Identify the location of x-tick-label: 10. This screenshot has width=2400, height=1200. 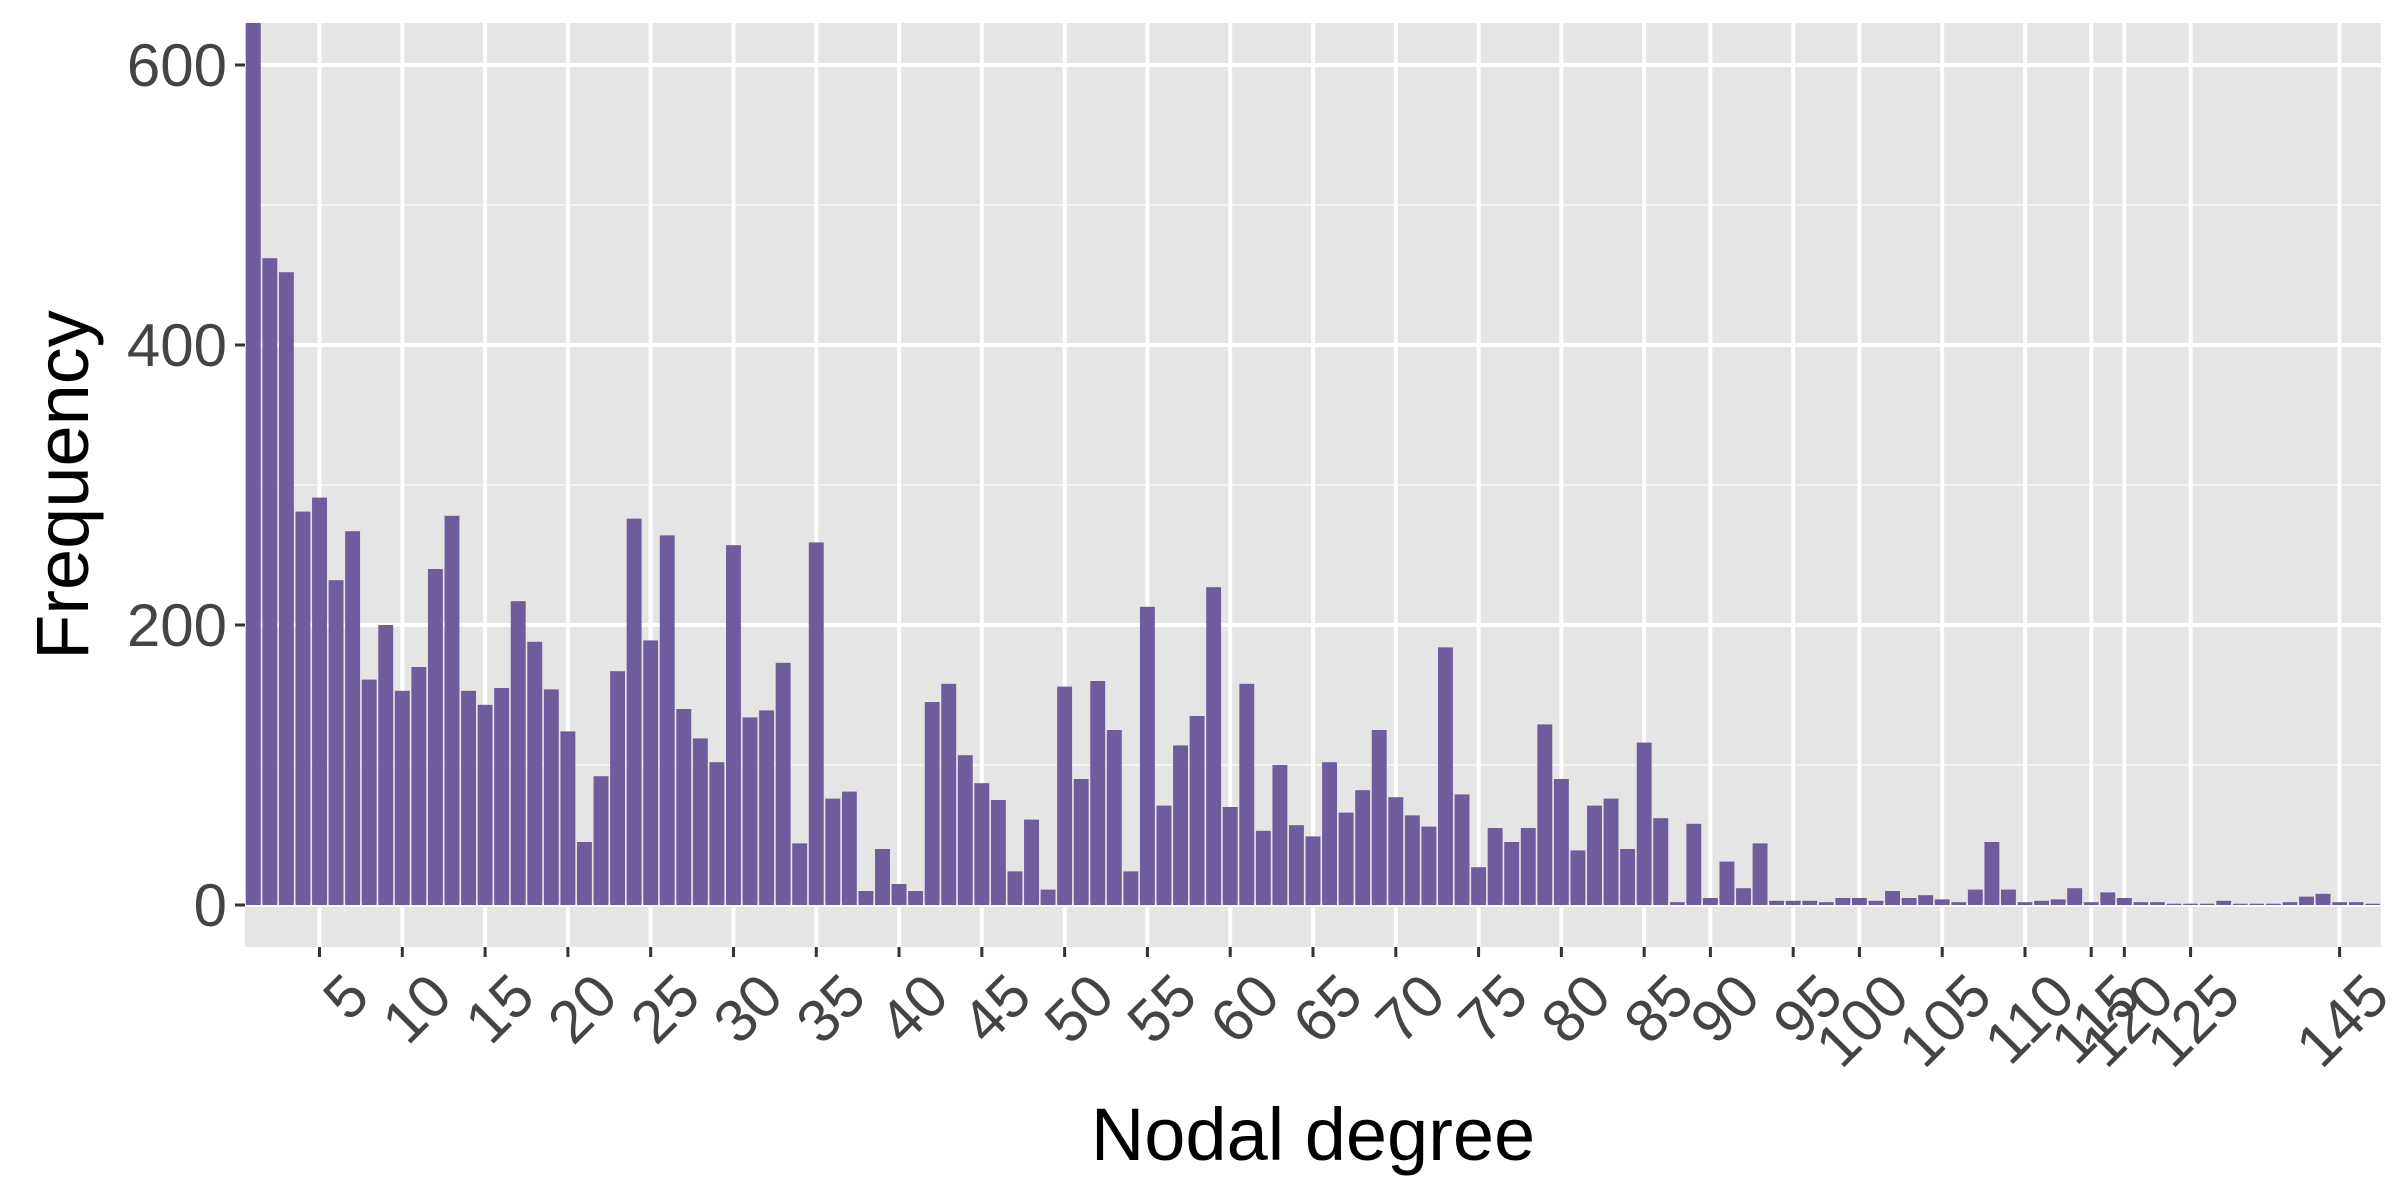
(416, 1008).